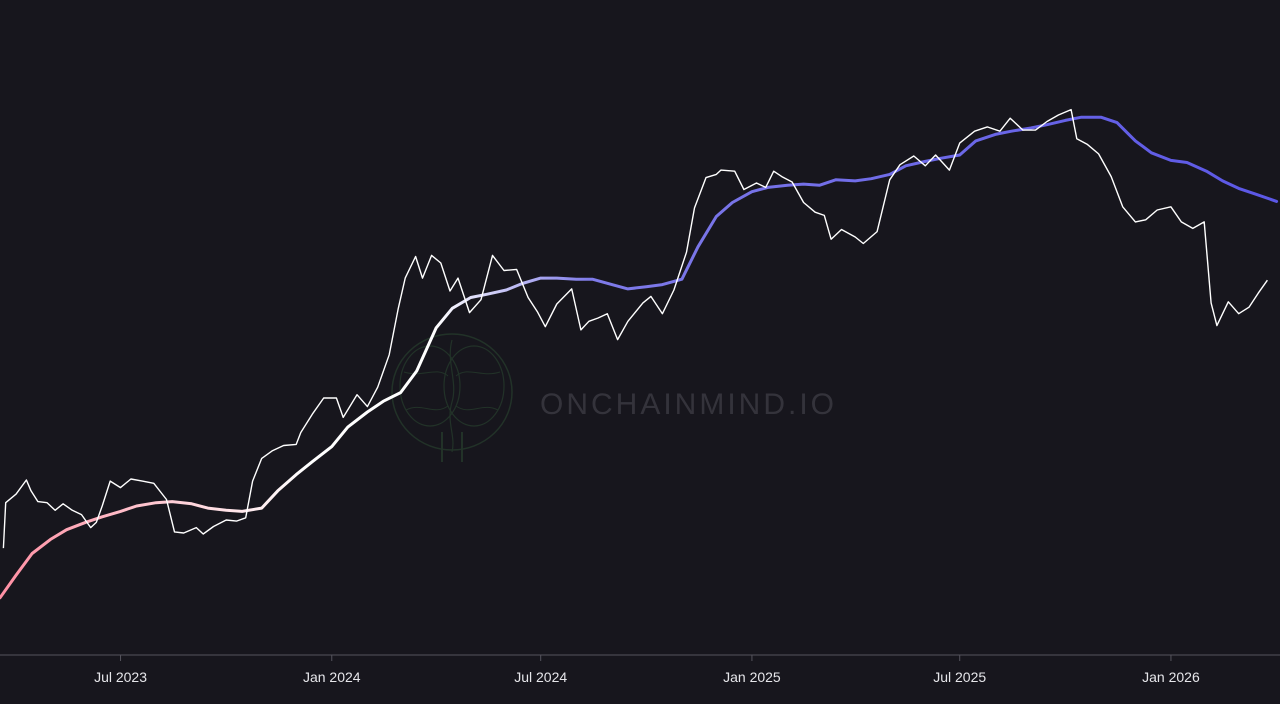  Describe the element at coordinates (1171, 677) in the screenshot. I see `x-tick-label: Jan 2026` at that location.